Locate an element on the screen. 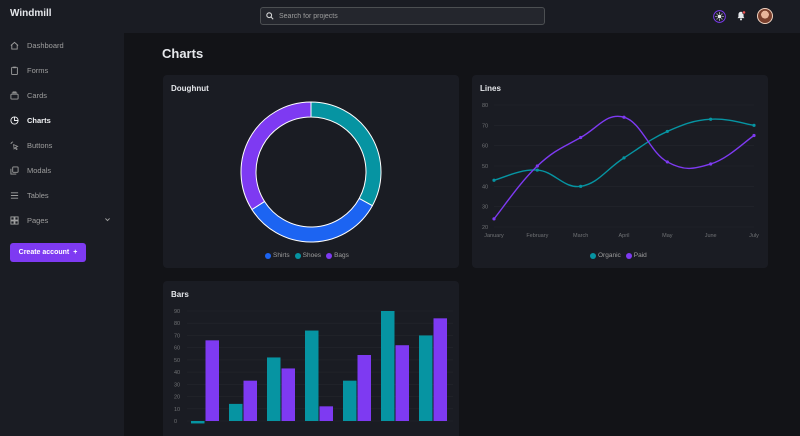 This screenshot has height=436, width=800. legend-item-shirts: Shirts is located at coordinates (277, 255).